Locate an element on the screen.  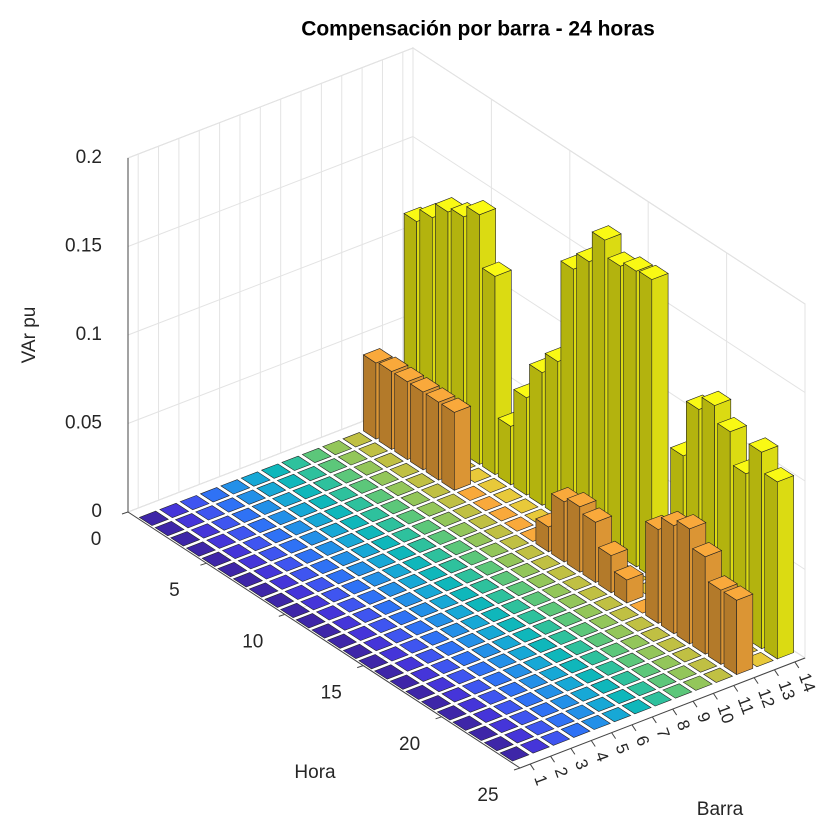
z-tick-label: 0.1 is located at coordinates (89, 334).